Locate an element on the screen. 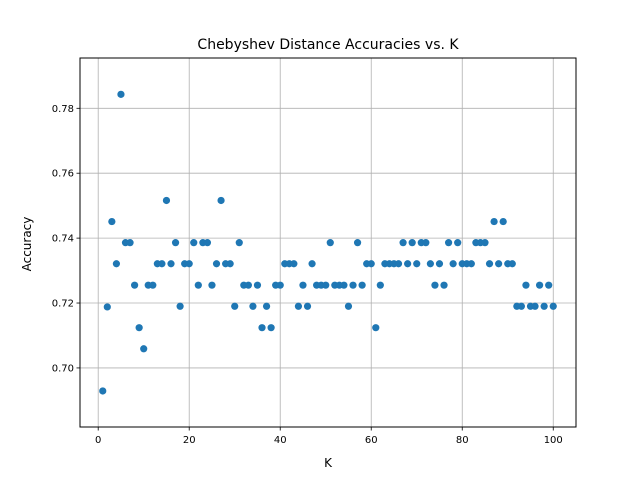  y-axis-label: Accuracy is located at coordinates (27, 244).